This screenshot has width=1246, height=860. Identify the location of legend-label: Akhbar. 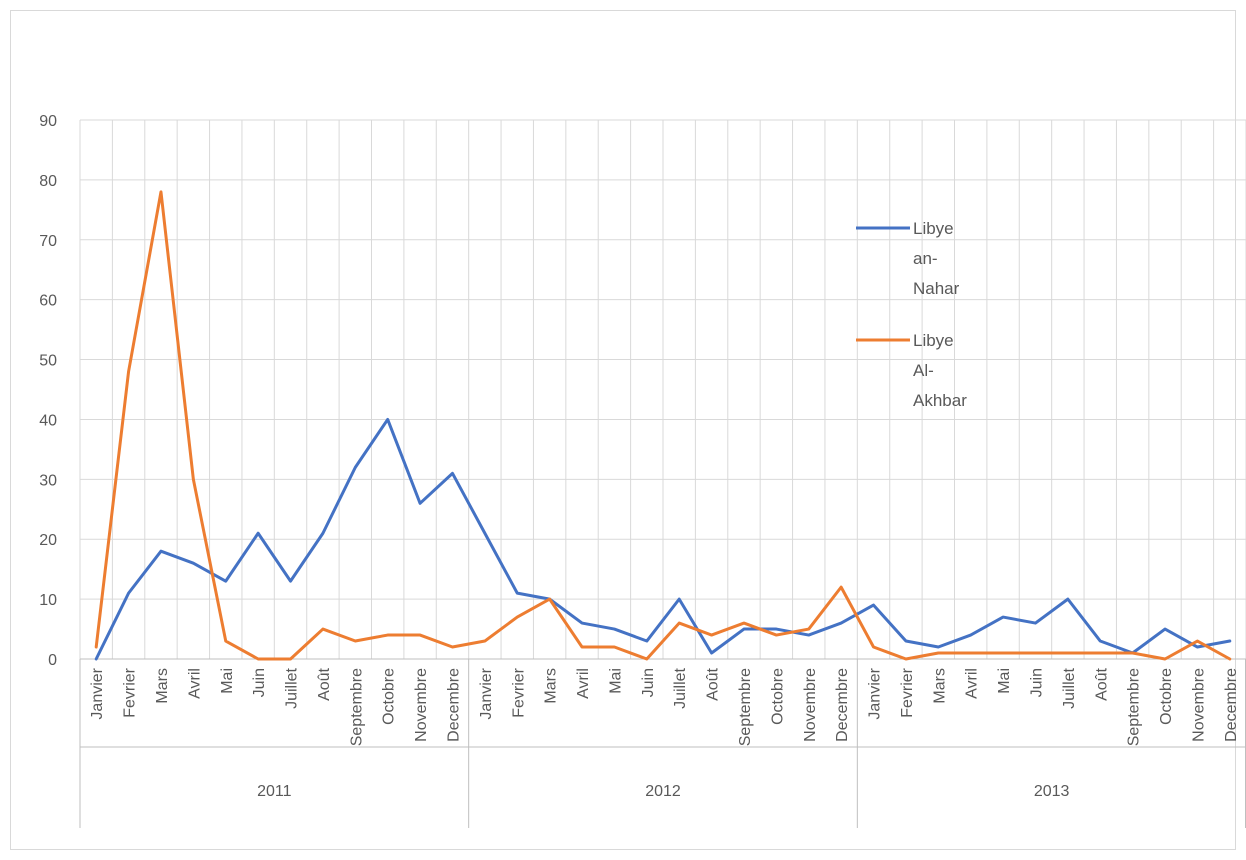
(940, 400).